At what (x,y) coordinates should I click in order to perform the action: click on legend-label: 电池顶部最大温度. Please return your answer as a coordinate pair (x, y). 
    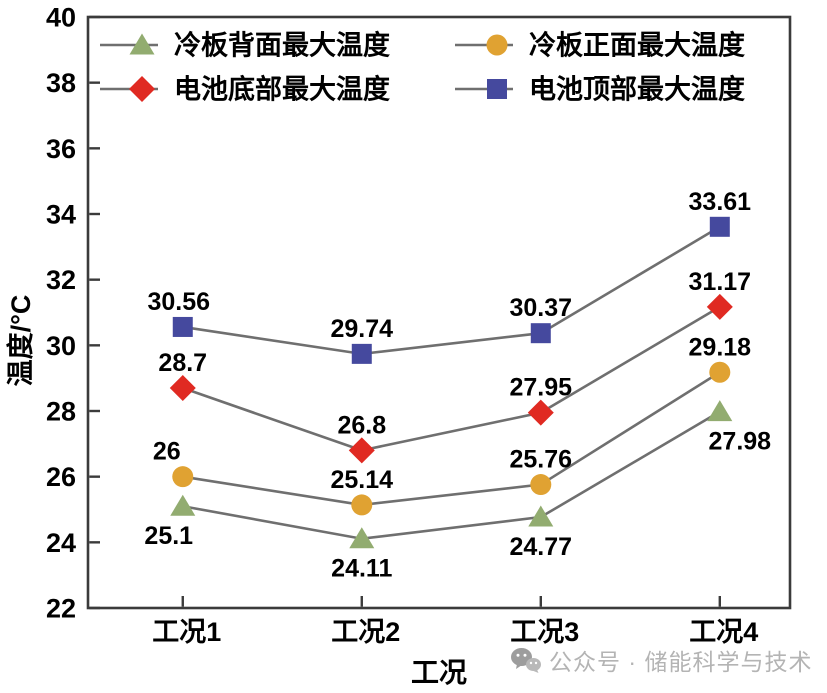
    Looking at the image, I should click on (637, 89).